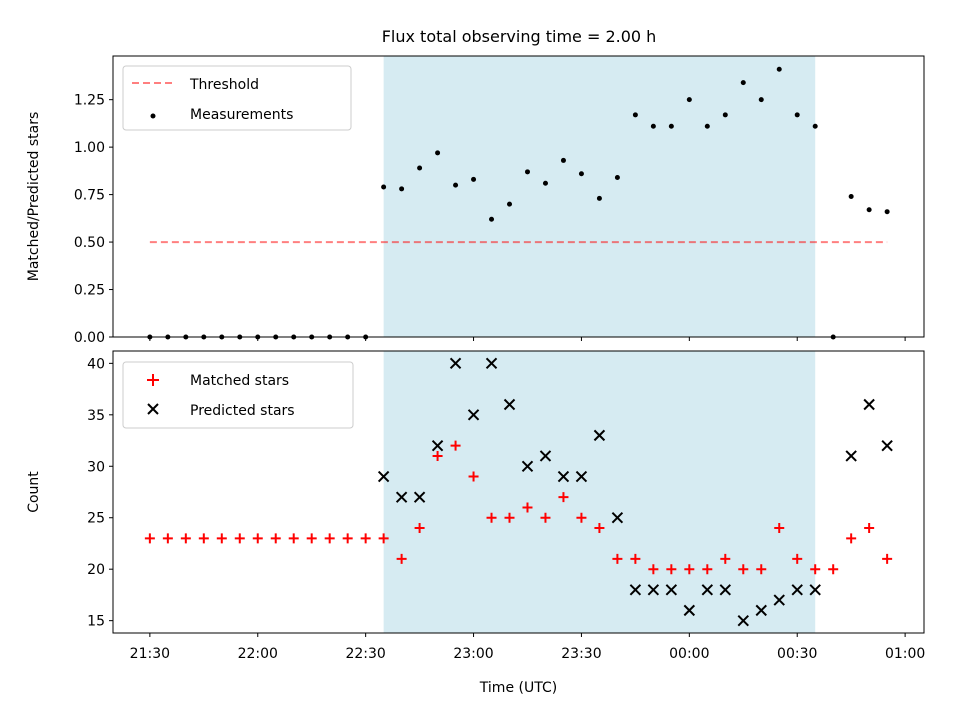  What do you see at coordinates (258, 654) in the screenshot?
I see `x-tick-label: 22:00` at bounding box center [258, 654].